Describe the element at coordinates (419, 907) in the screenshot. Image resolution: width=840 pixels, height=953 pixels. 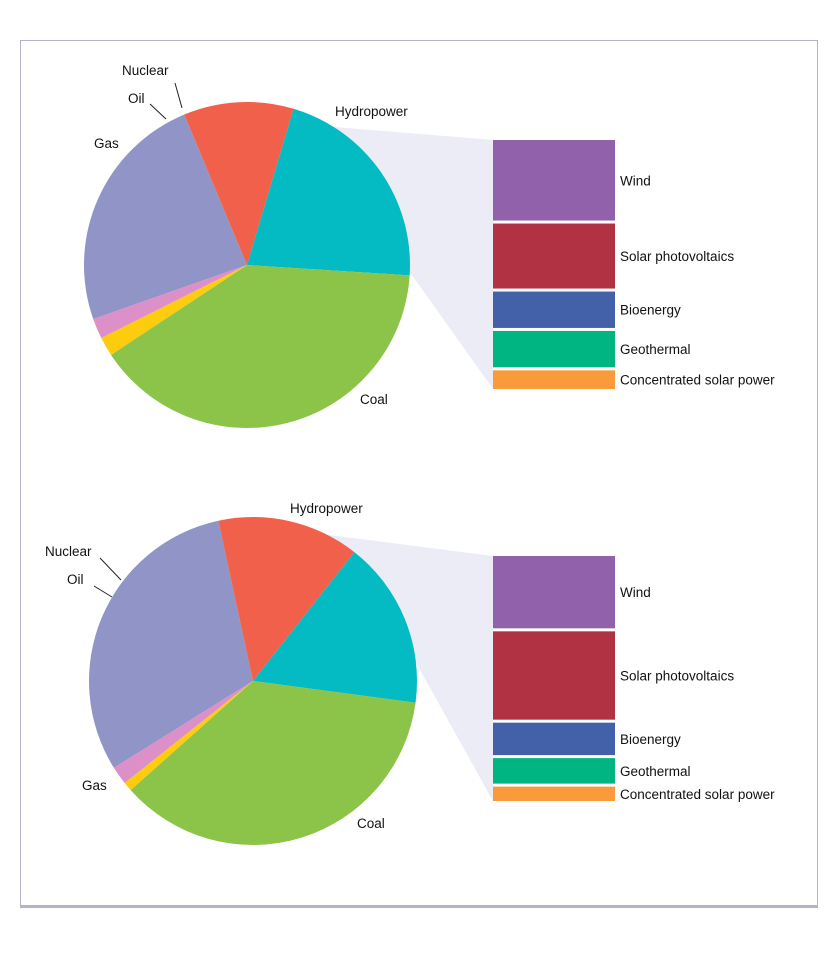
I see `bottom-divider` at that location.